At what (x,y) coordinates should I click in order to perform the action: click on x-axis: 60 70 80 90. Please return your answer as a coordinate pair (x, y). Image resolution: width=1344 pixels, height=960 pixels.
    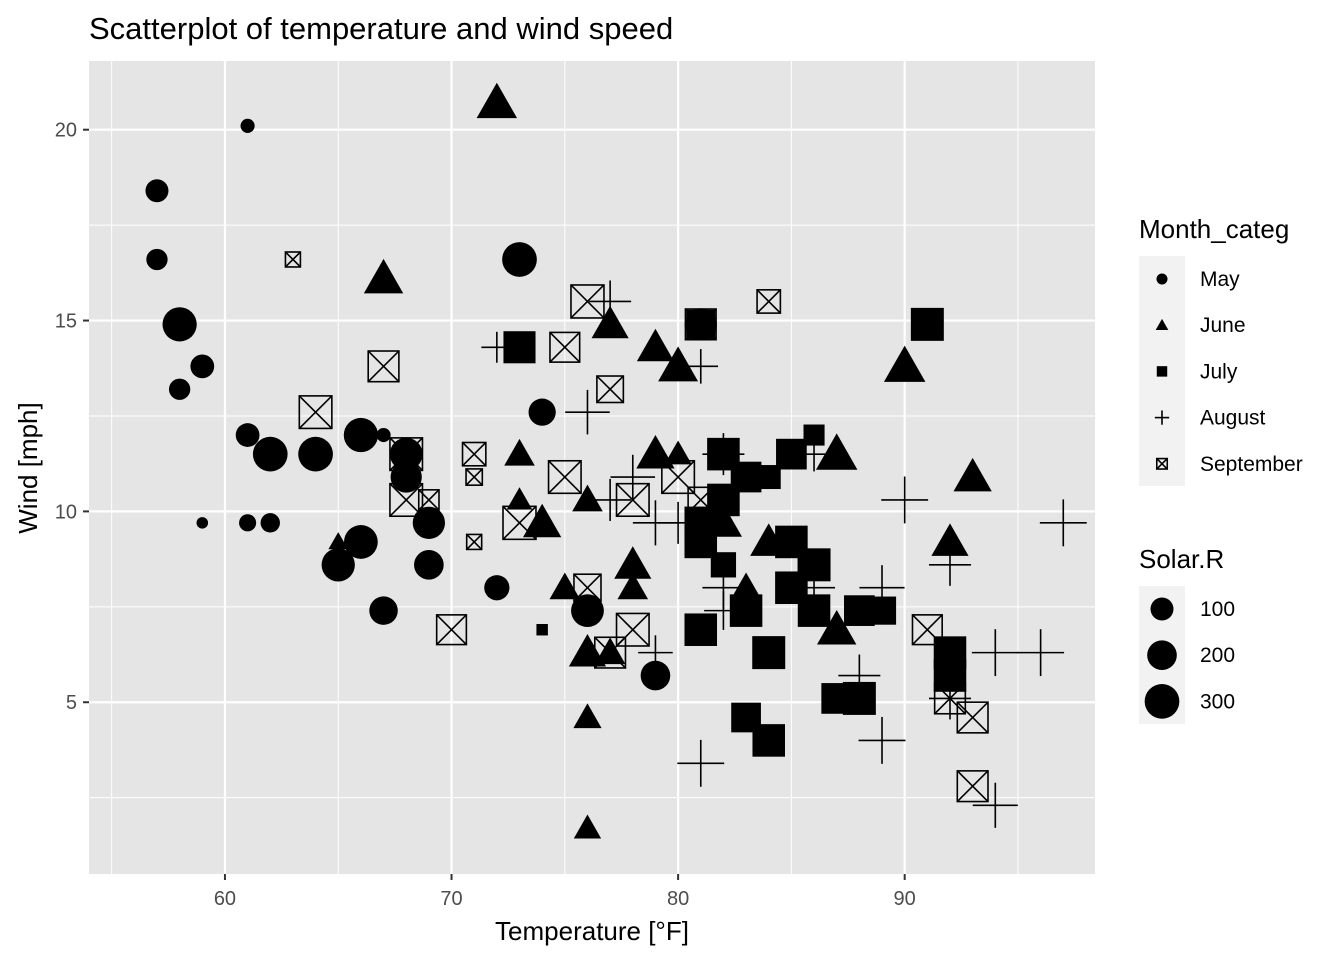
    Looking at the image, I should click on (565, 892).